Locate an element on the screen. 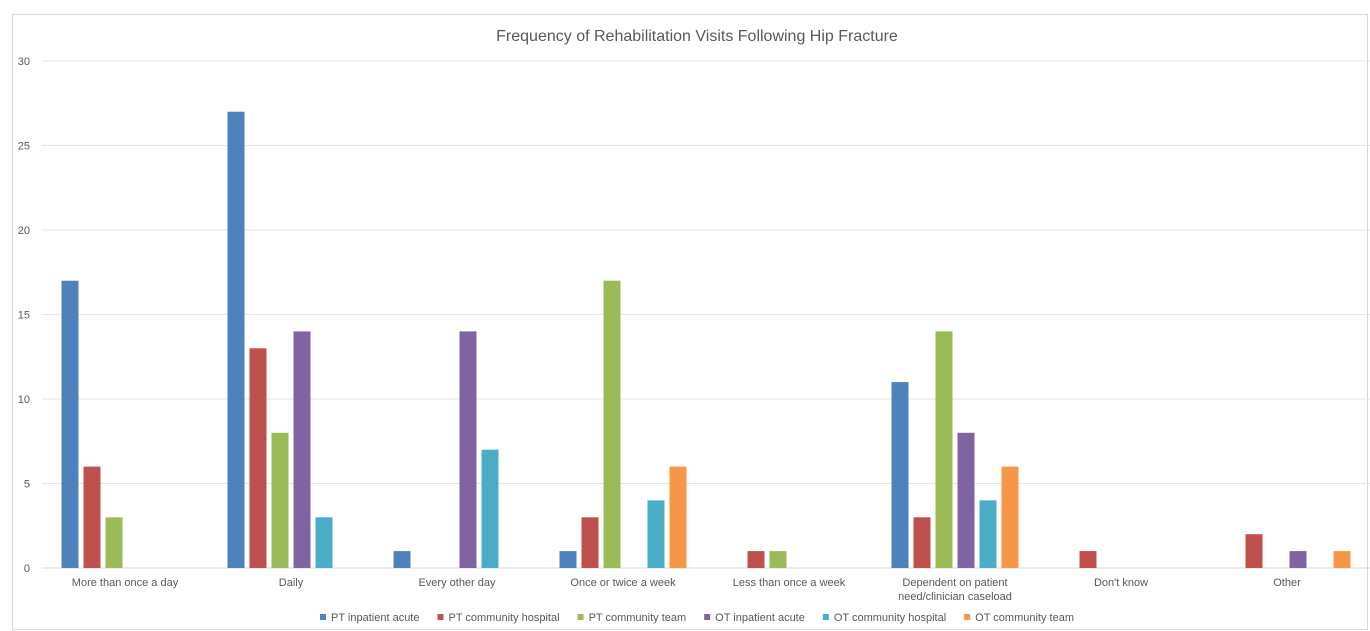  x-tick-label: Don't know is located at coordinates (1121, 583).